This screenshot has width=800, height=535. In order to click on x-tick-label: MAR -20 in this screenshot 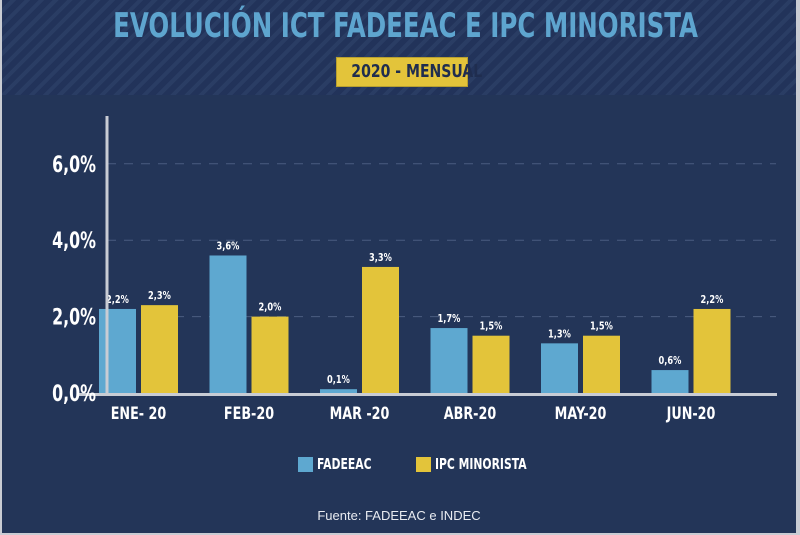, I will do `click(360, 413)`.